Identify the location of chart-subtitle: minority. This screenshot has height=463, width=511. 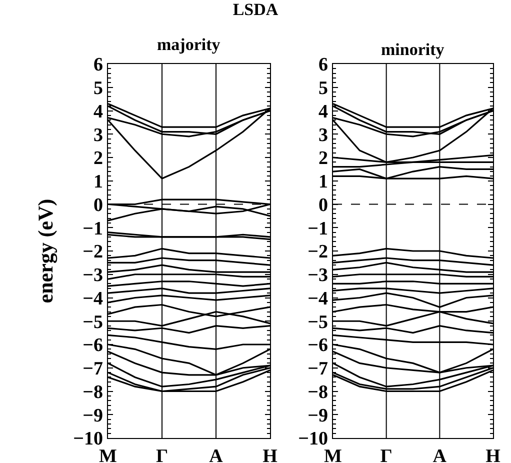
(413, 49).